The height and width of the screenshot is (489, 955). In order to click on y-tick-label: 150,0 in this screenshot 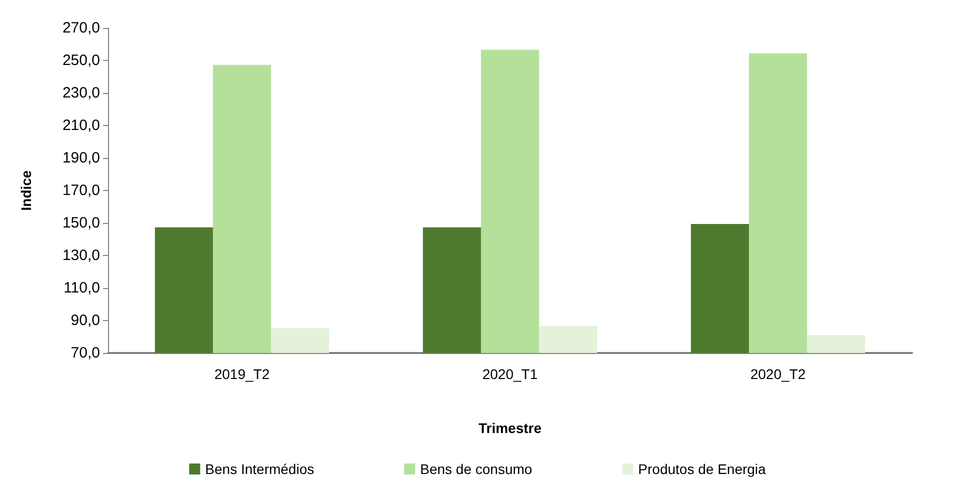, I will do `click(81, 223)`.